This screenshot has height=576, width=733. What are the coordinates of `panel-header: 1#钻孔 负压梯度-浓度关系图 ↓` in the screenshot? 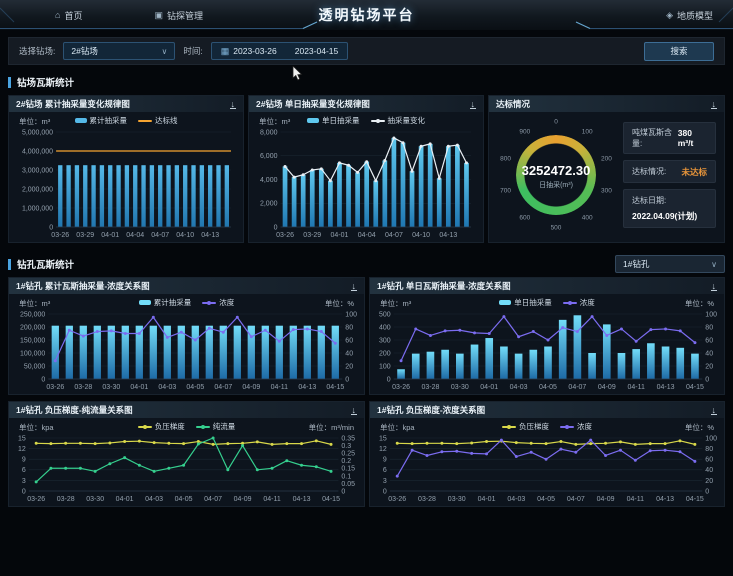 It's located at (547, 410).